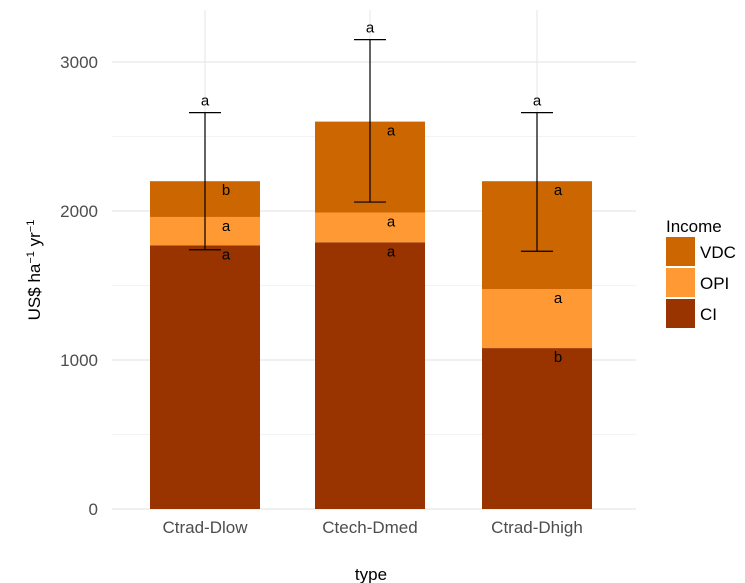  I want to click on legend-swatch-ci, so click(680, 313).